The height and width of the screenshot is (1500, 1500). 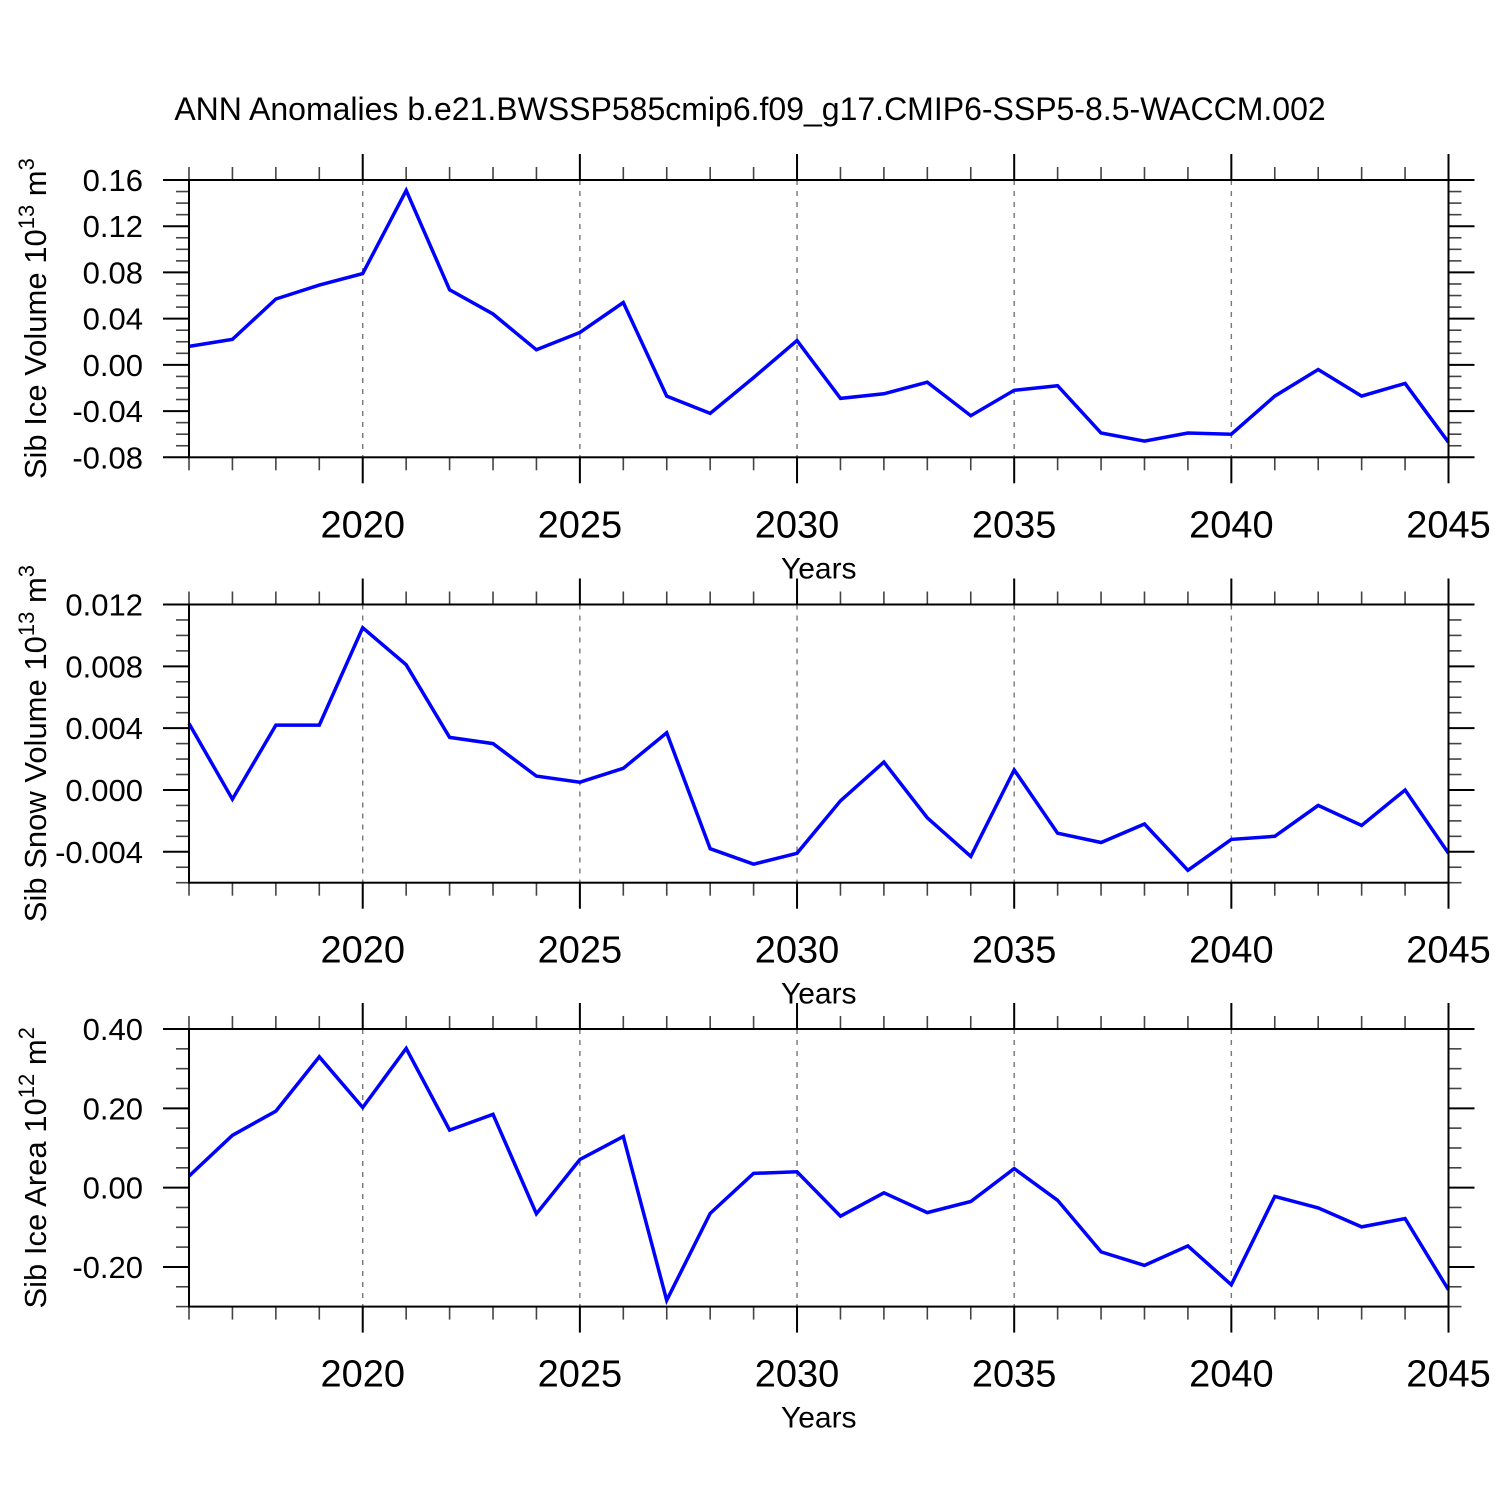 I want to click on y-axis-title-text: Sib Snow Volume 10, so click(x=35, y=779).